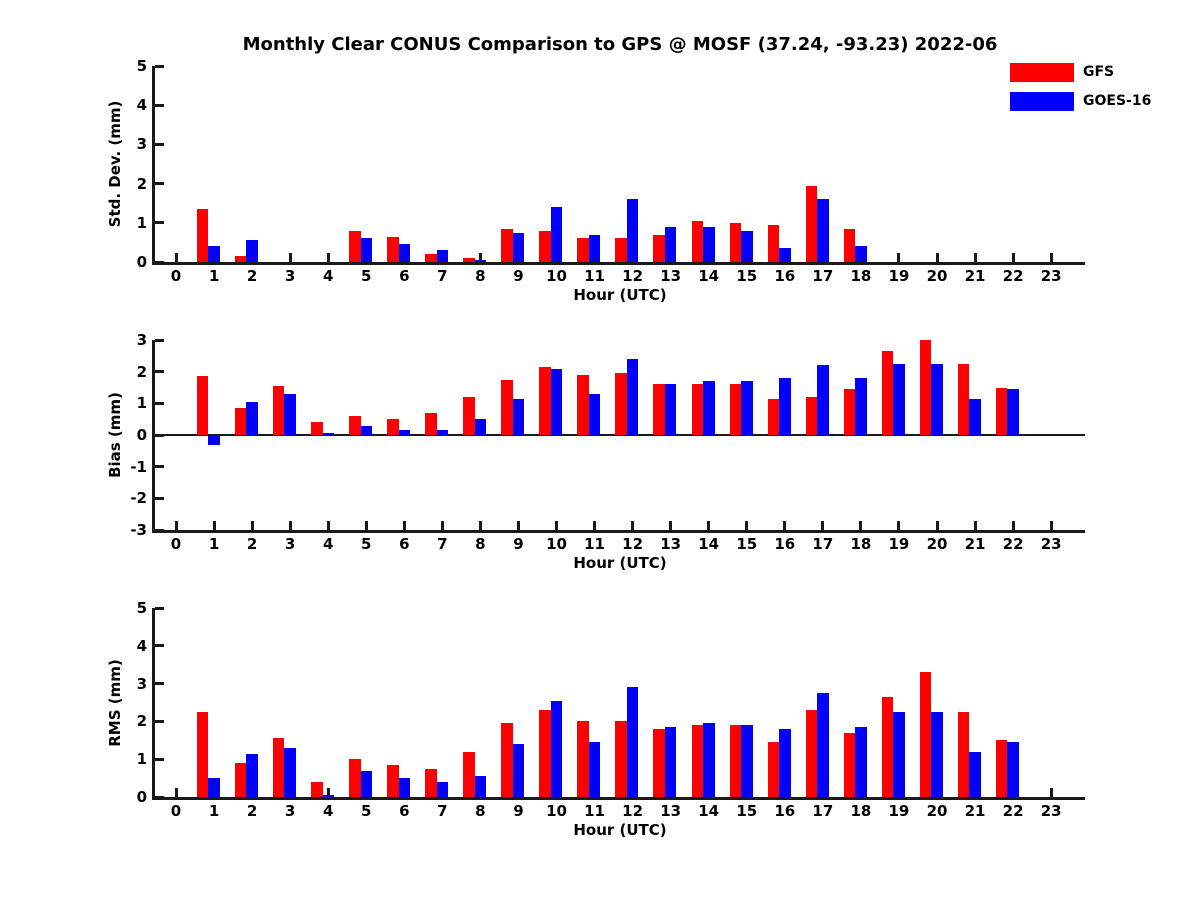 This screenshot has height=900, width=1200. What do you see at coordinates (252, 544) in the screenshot?
I see `x-tick-label: 2` at bounding box center [252, 544].